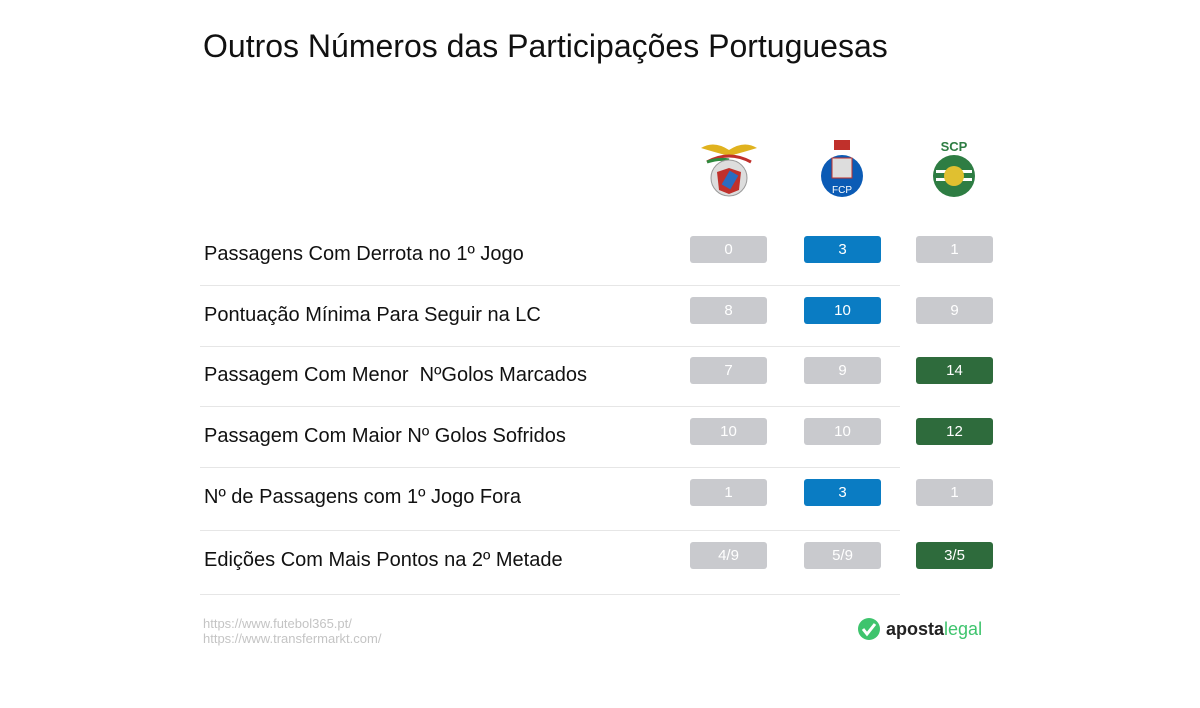 Image resolution: width=1200 pixels, height=708 pixels. Describe the element at coordinates (963, 628) in the screenshot. I see `brand-part2: legal` at that location.